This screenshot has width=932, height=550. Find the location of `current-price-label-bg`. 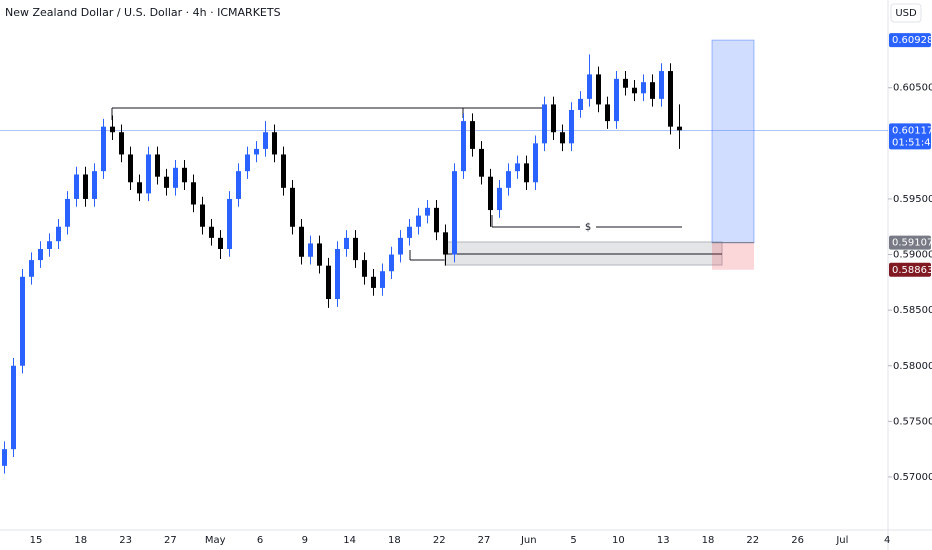

current-price-label-bg is located at coordinates (910, 136).